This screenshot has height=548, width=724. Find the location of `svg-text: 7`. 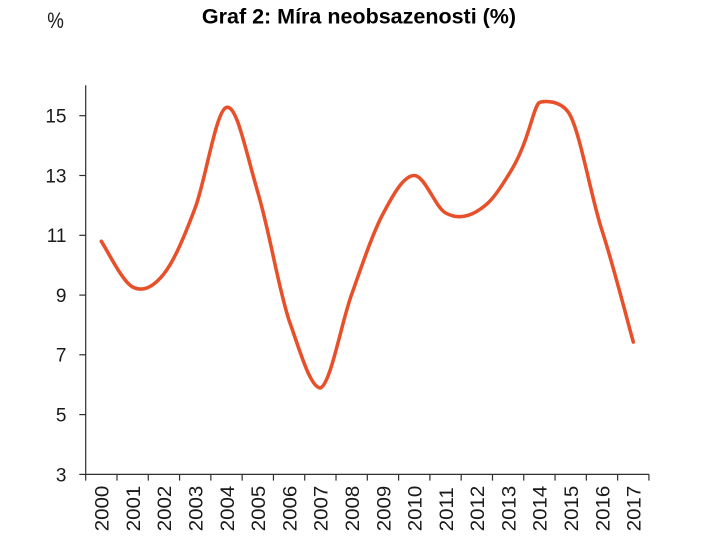

svg-text: 7 is located at coordinates (61, 356).